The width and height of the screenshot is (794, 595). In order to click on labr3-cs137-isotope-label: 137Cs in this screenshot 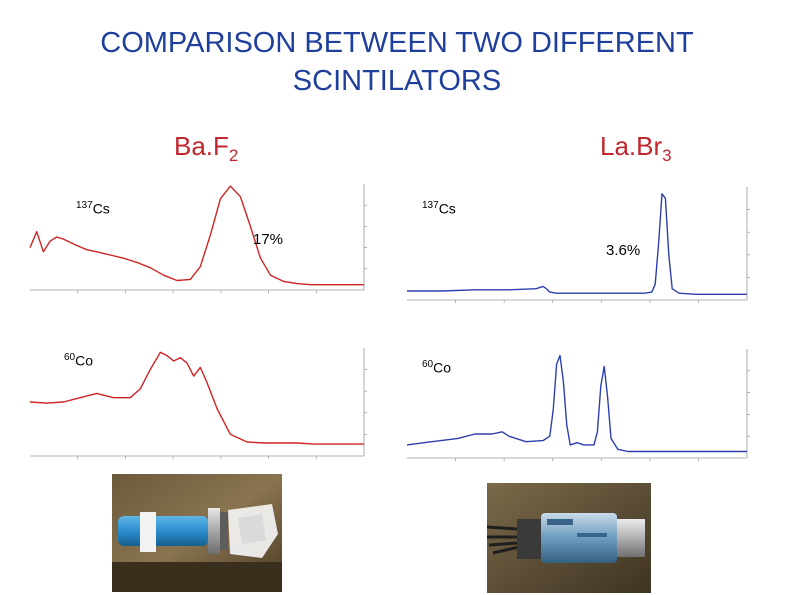, I will do `click(439, 208)`.